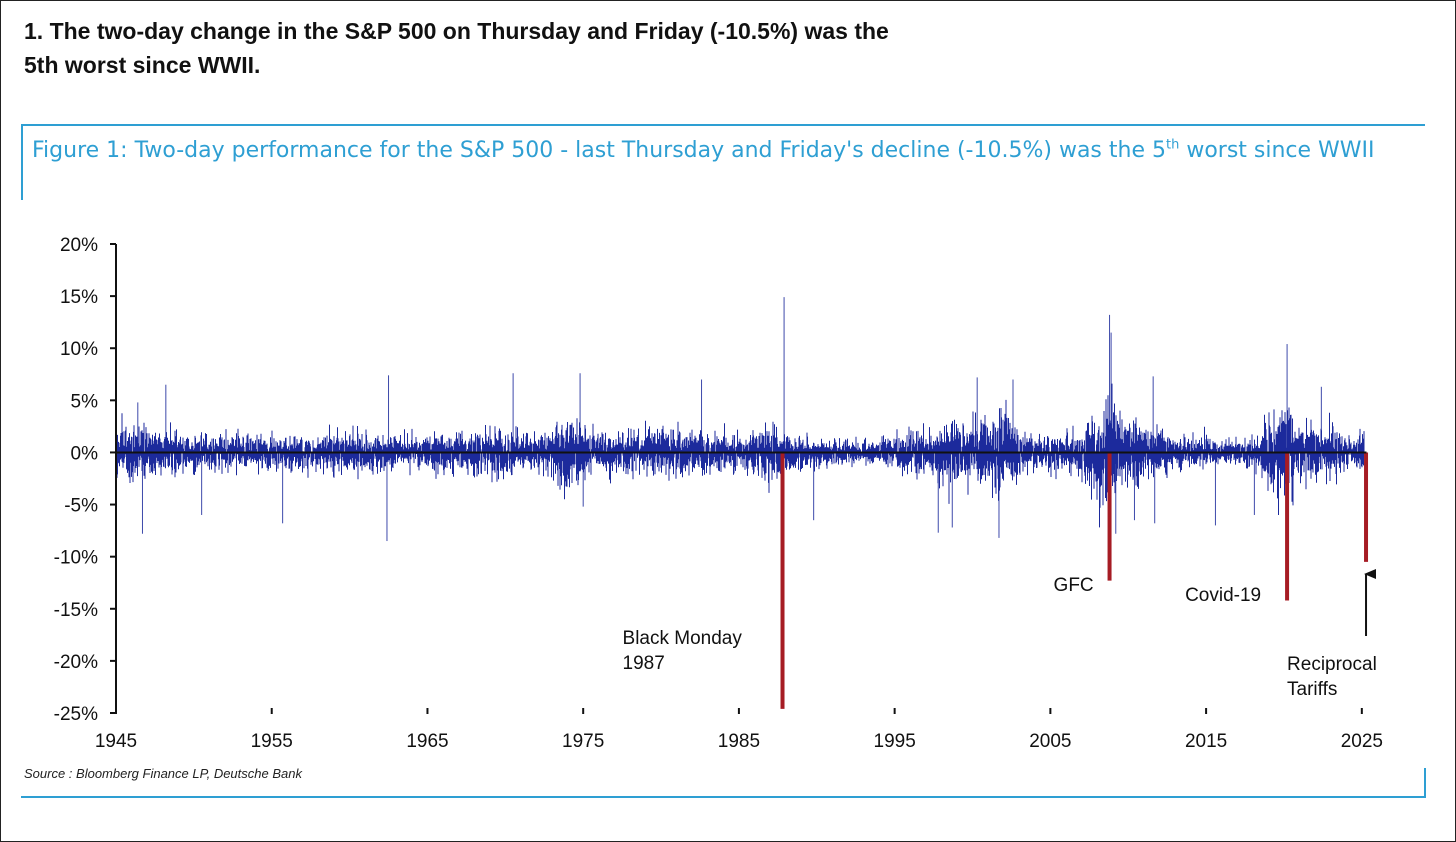 The height and width of the screenshot is (842, 1456). What do you see at coordinates (76, 558) in the screenshot?
I see `y-tick-label: -10%` at bounding box center [76, 558].